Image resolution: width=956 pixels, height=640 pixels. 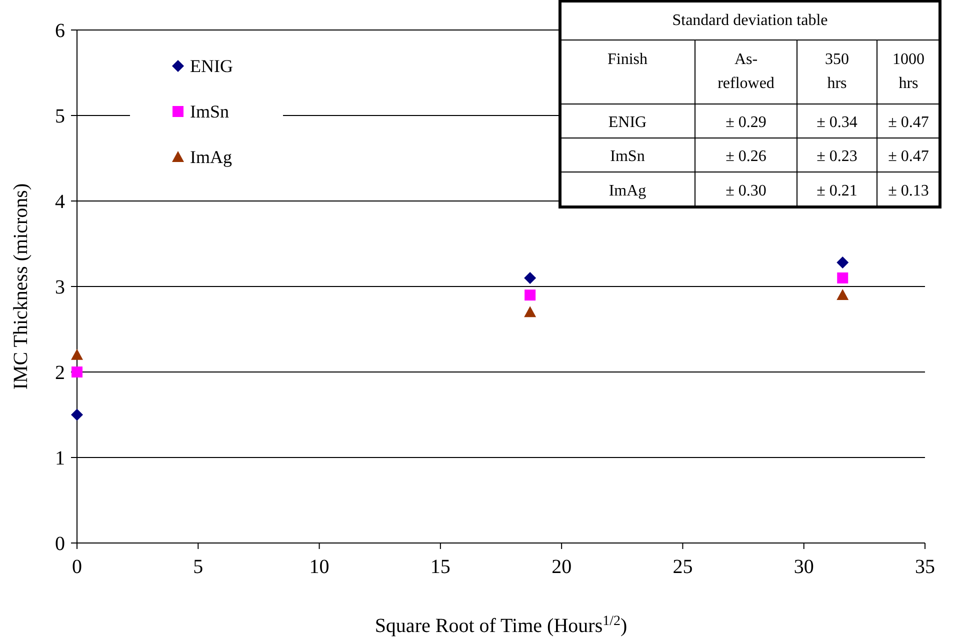 I want to click on legend-label: ImAg, so click(x=211, y=157).